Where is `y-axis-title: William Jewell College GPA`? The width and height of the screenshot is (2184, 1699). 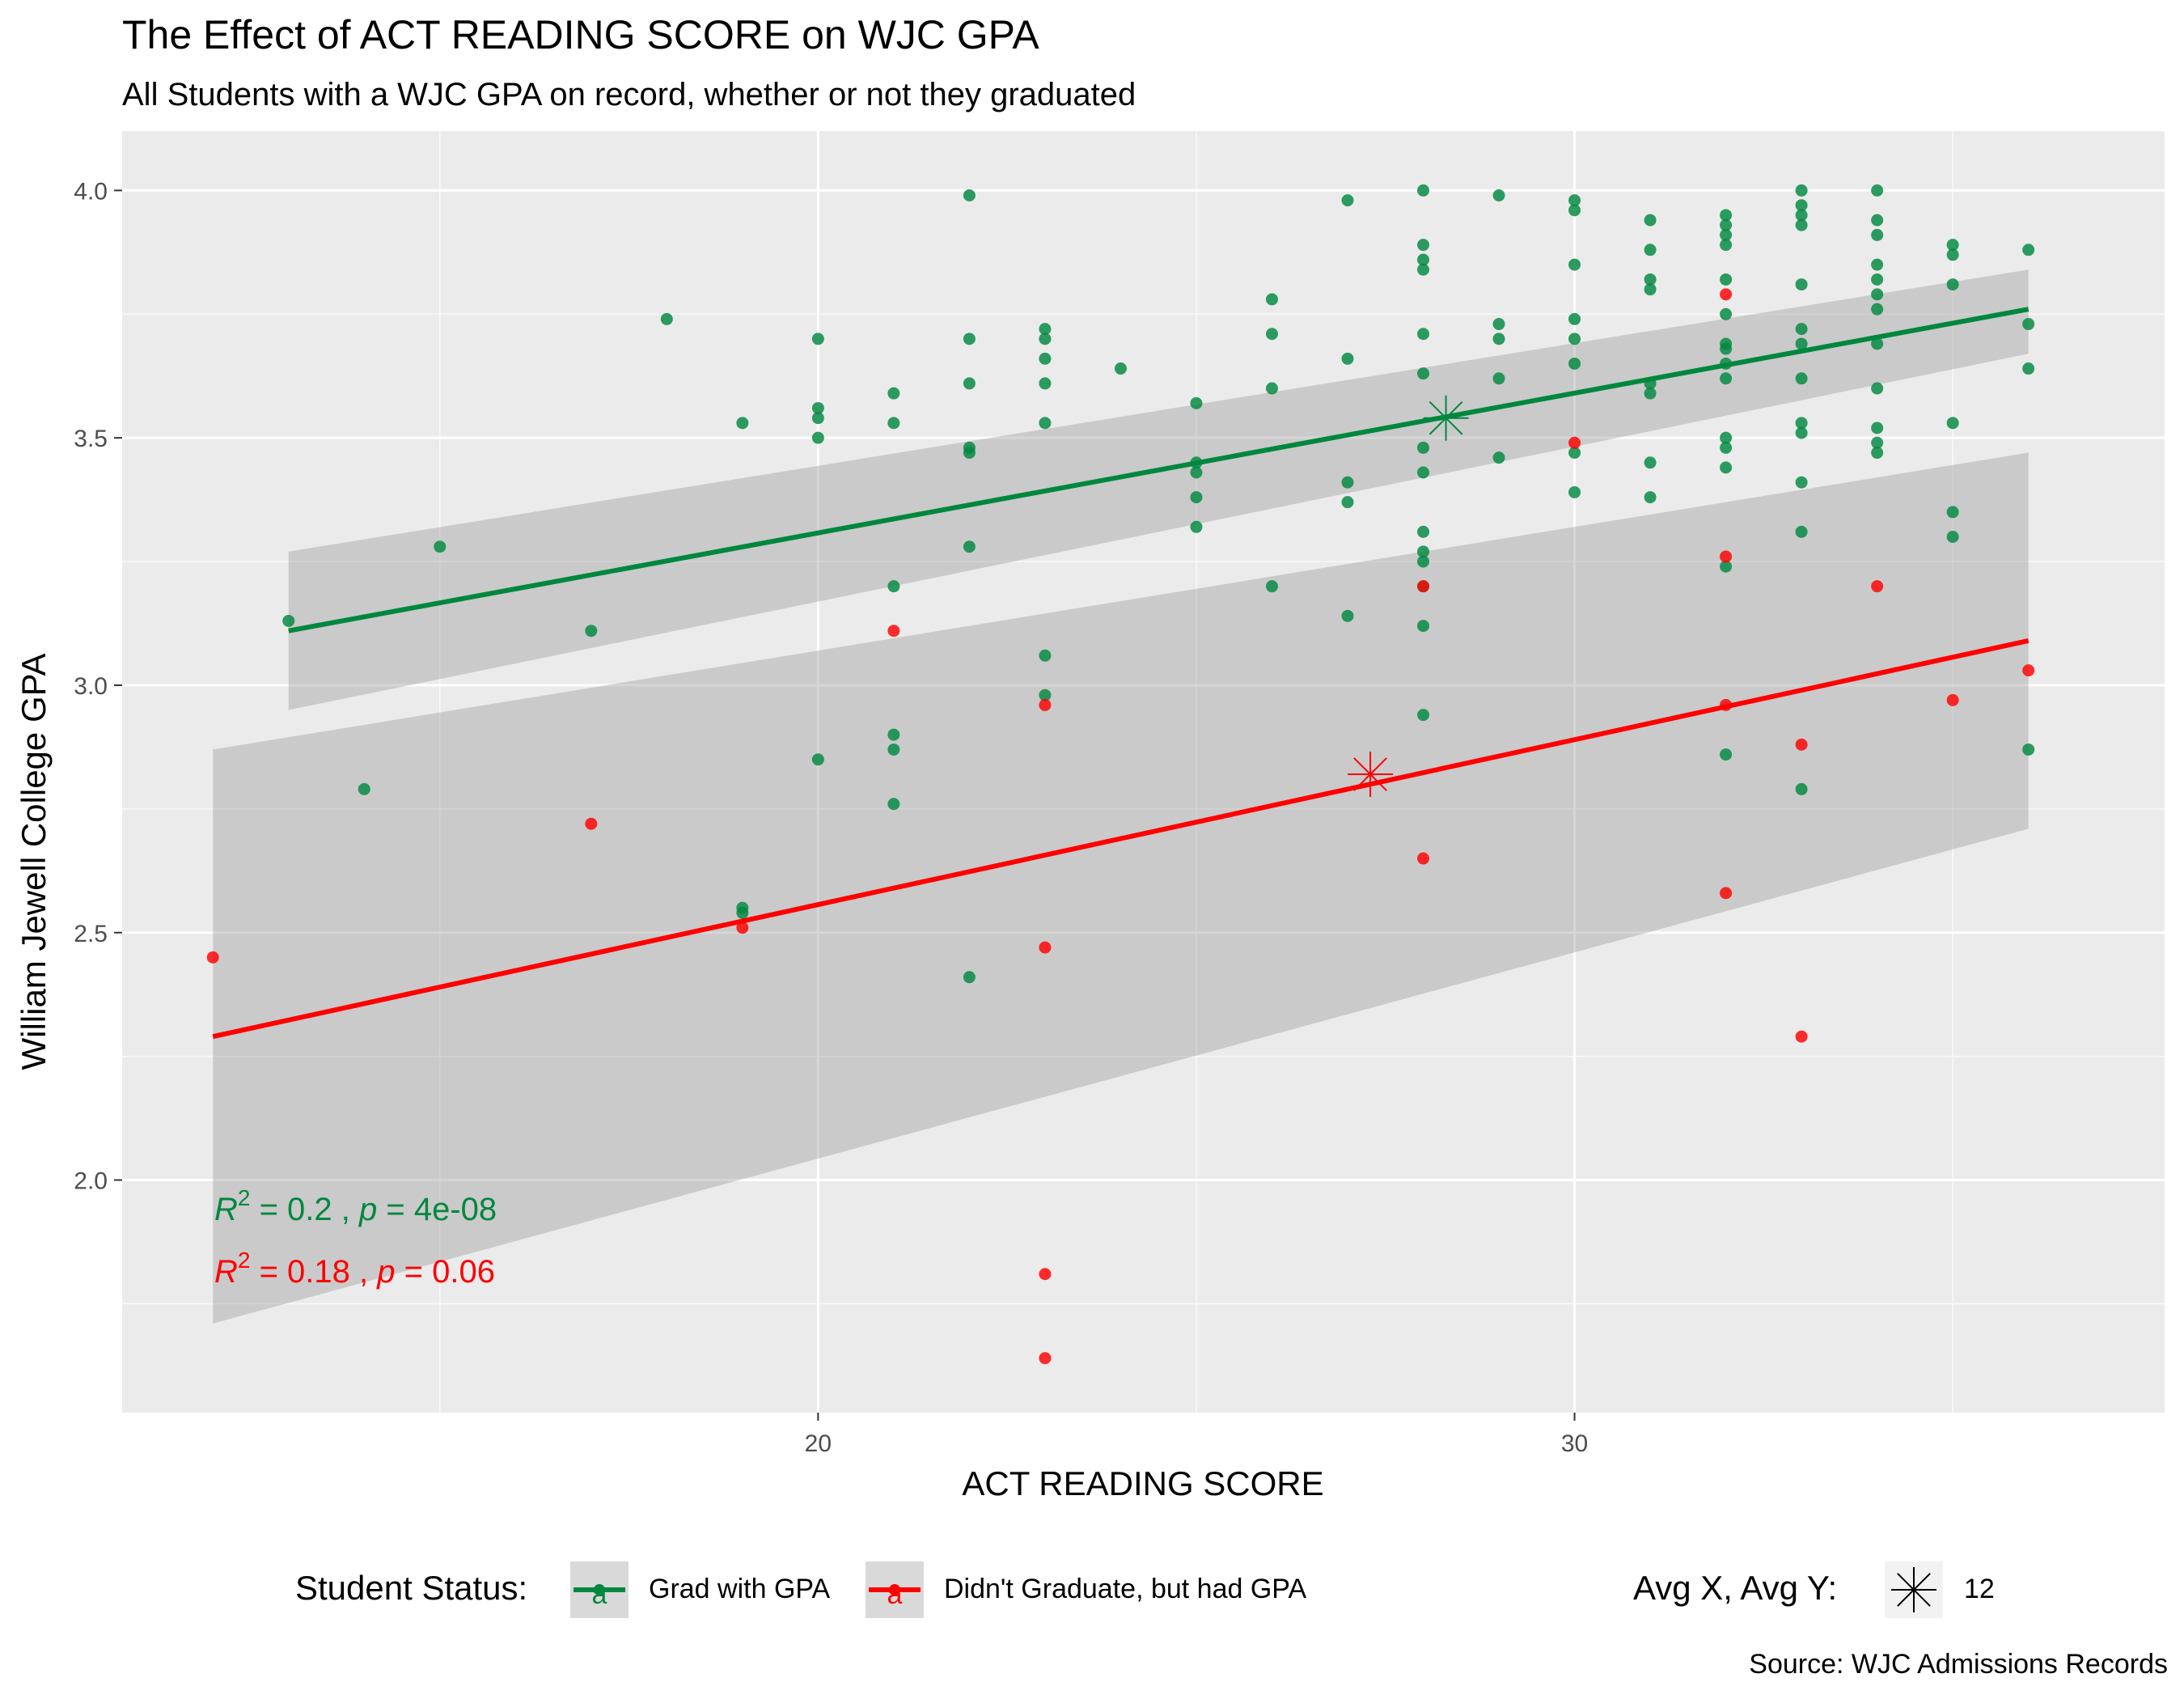 y-axis-title: William Jewell College GPA is located at coordinates (34, 861).